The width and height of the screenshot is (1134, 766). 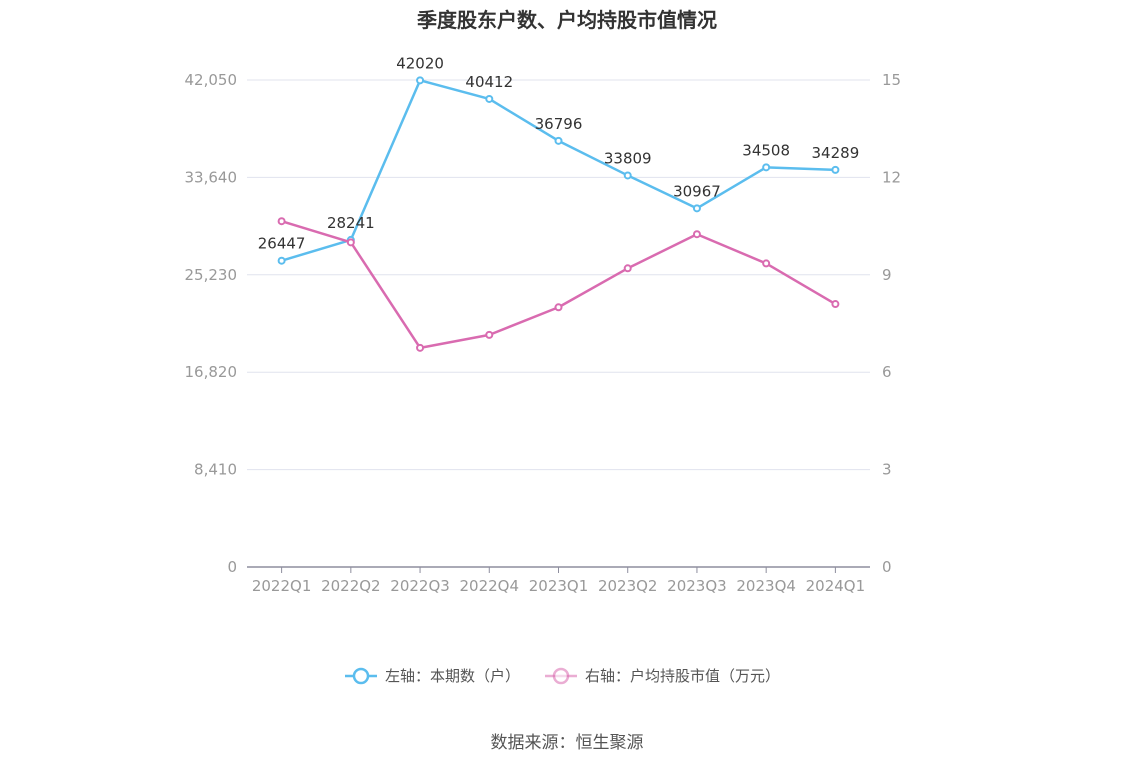 I want to click on data-label: 40412, so click(x=489, y=82).